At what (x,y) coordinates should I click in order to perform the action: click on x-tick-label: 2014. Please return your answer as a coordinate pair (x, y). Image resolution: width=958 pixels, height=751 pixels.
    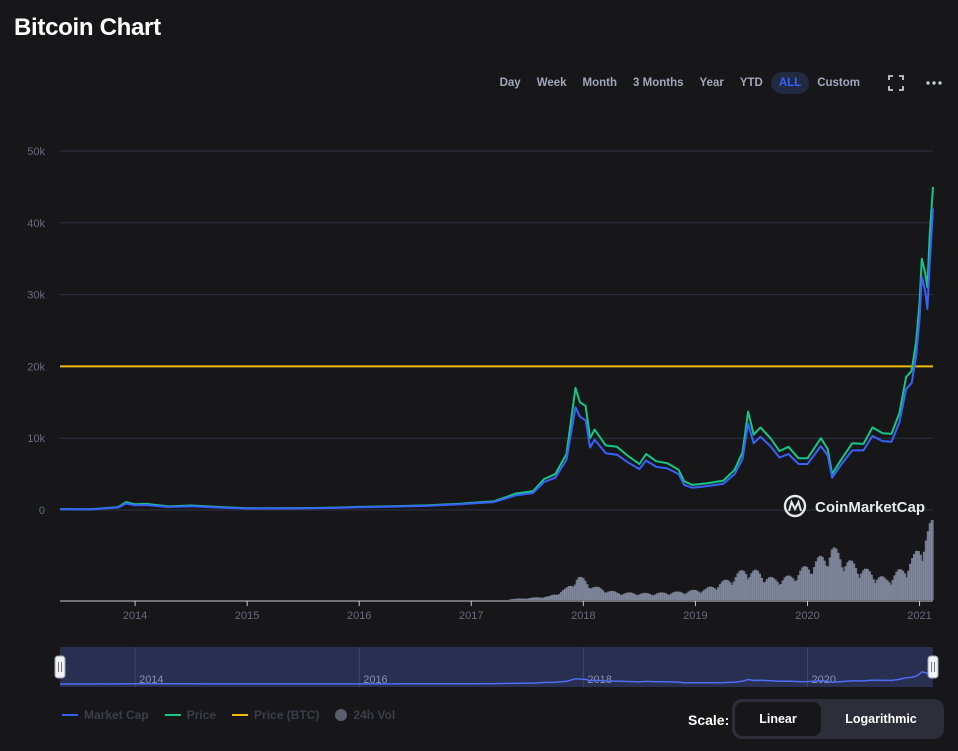
    Looking at the image, I should click on (135, 616).